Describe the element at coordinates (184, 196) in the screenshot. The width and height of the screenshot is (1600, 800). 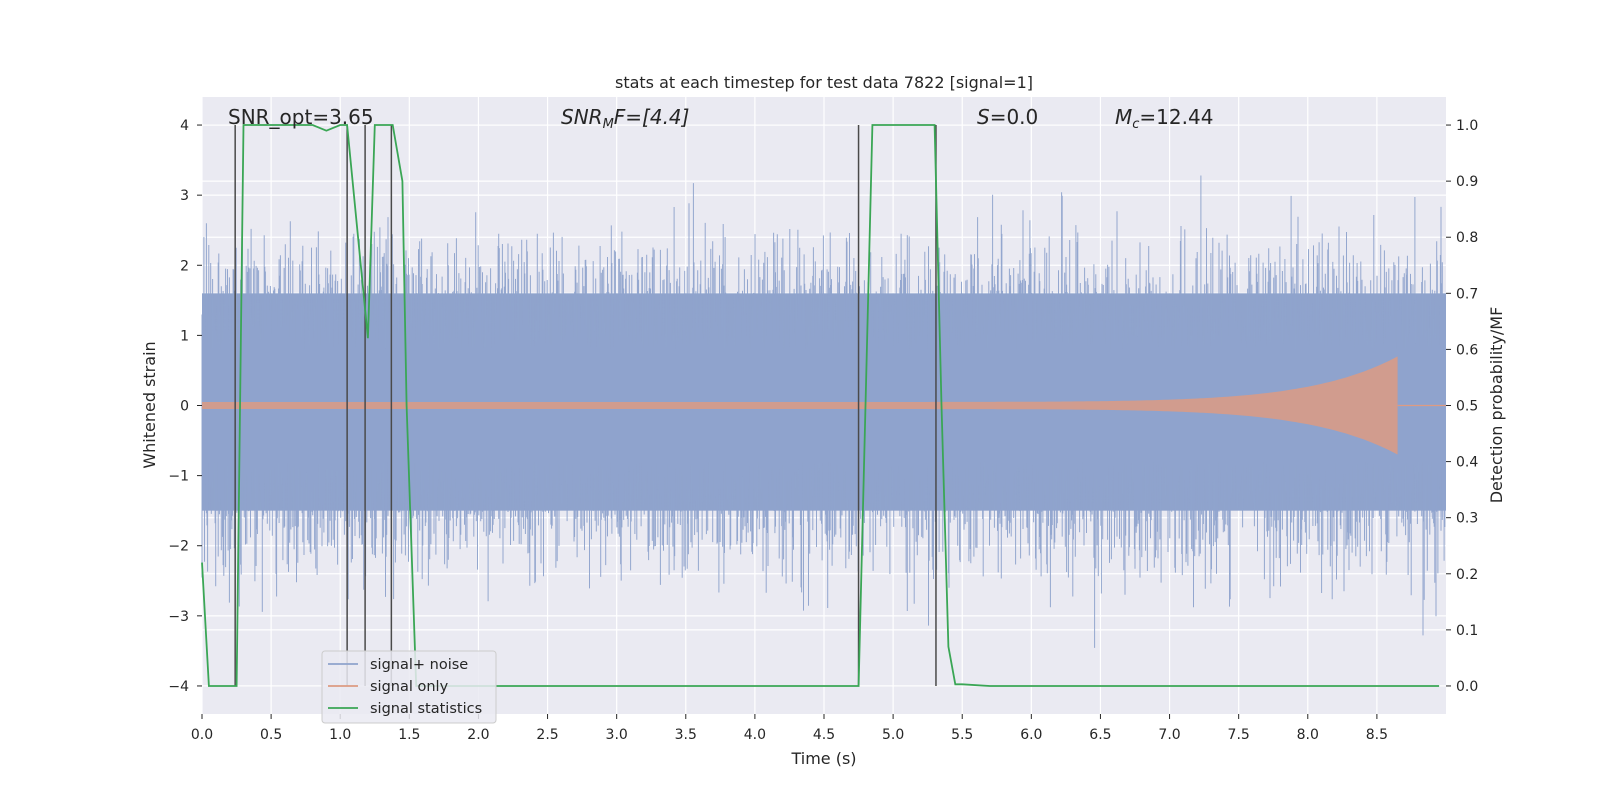
I see `y-tick-label-1: 3` at that location.